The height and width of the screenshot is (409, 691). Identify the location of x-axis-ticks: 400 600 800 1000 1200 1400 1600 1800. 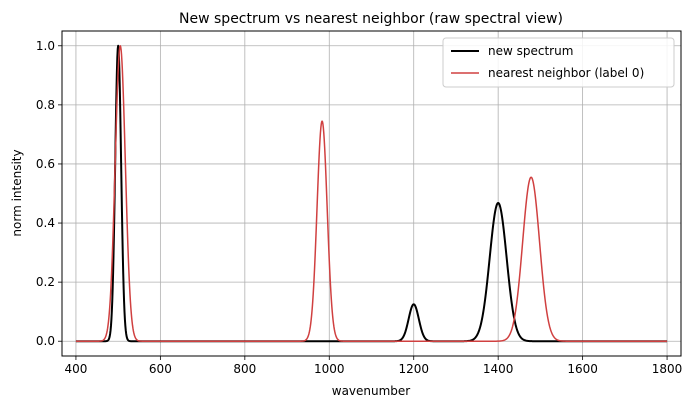
(373, 366).